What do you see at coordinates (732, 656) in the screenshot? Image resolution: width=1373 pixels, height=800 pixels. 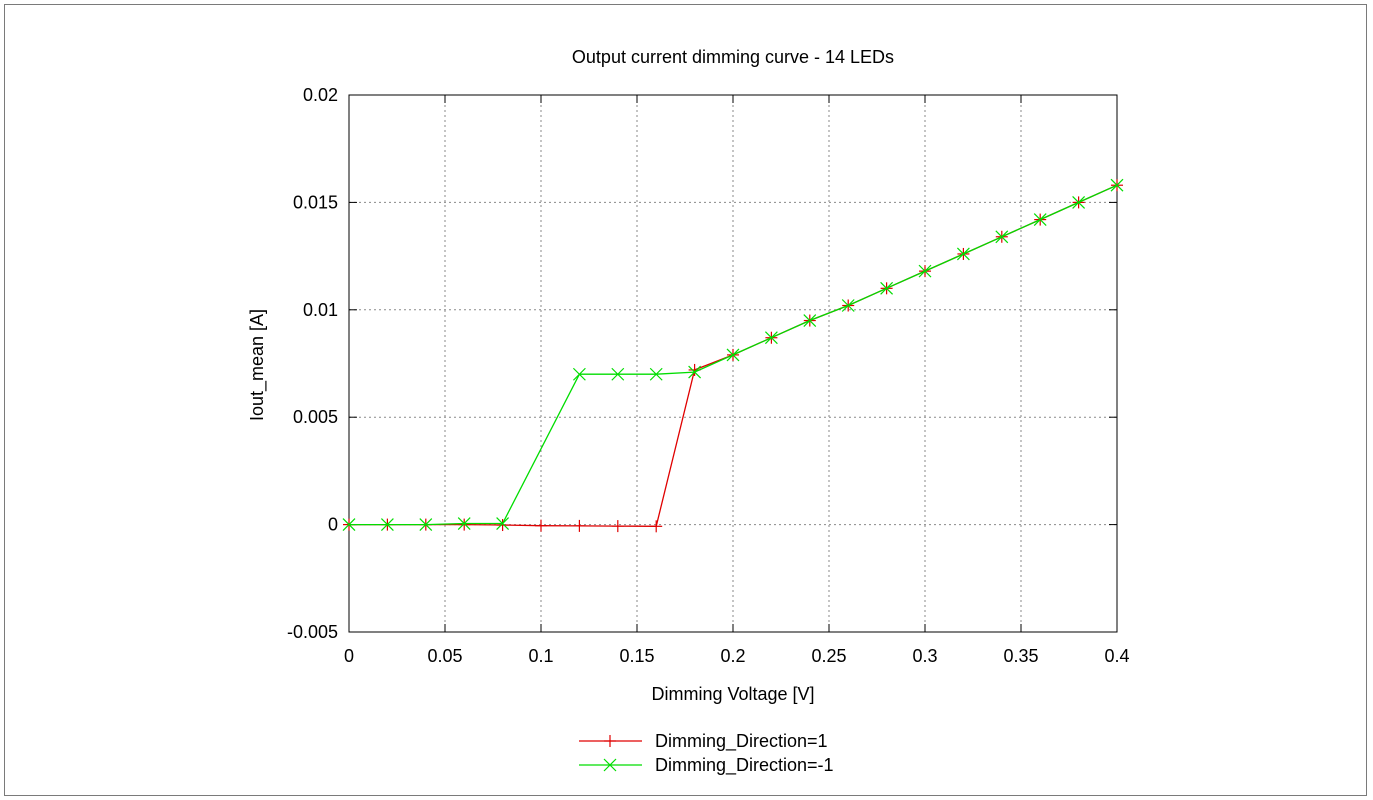 I see `x-tick-label: 0.2` at bounding box center [732, 656].